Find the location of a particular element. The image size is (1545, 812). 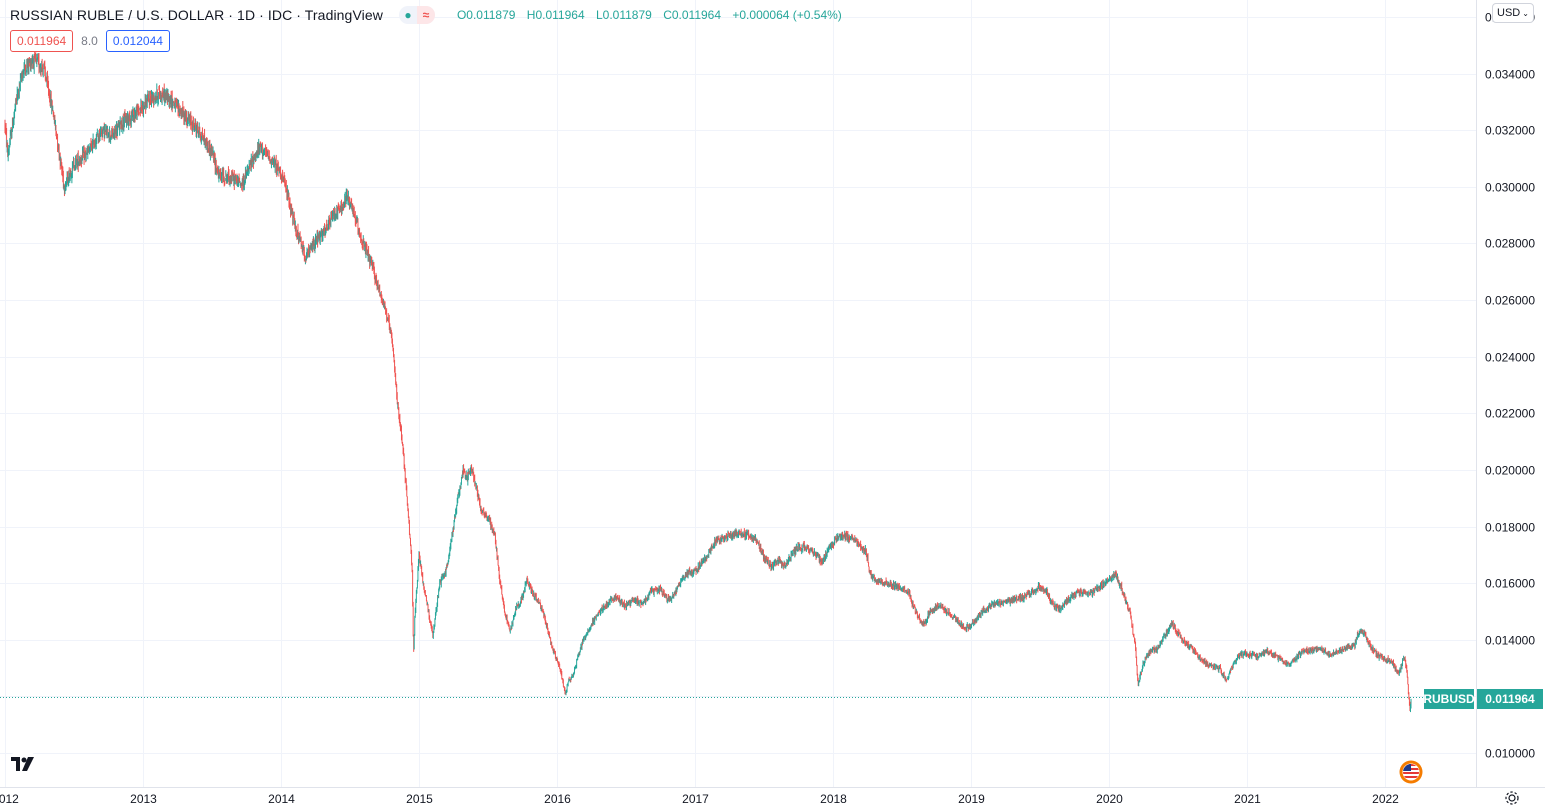

legend-toggle: ● ≈ is located at coordinates (416, 15).